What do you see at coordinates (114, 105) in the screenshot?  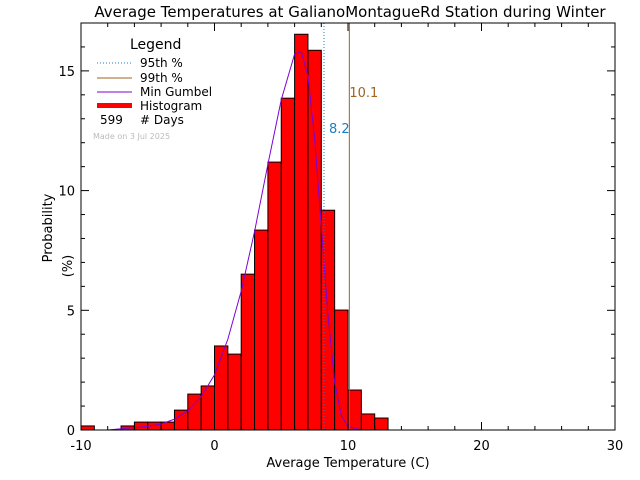 I see `legend-histogram-swatch` at bounding box center [114, 105].